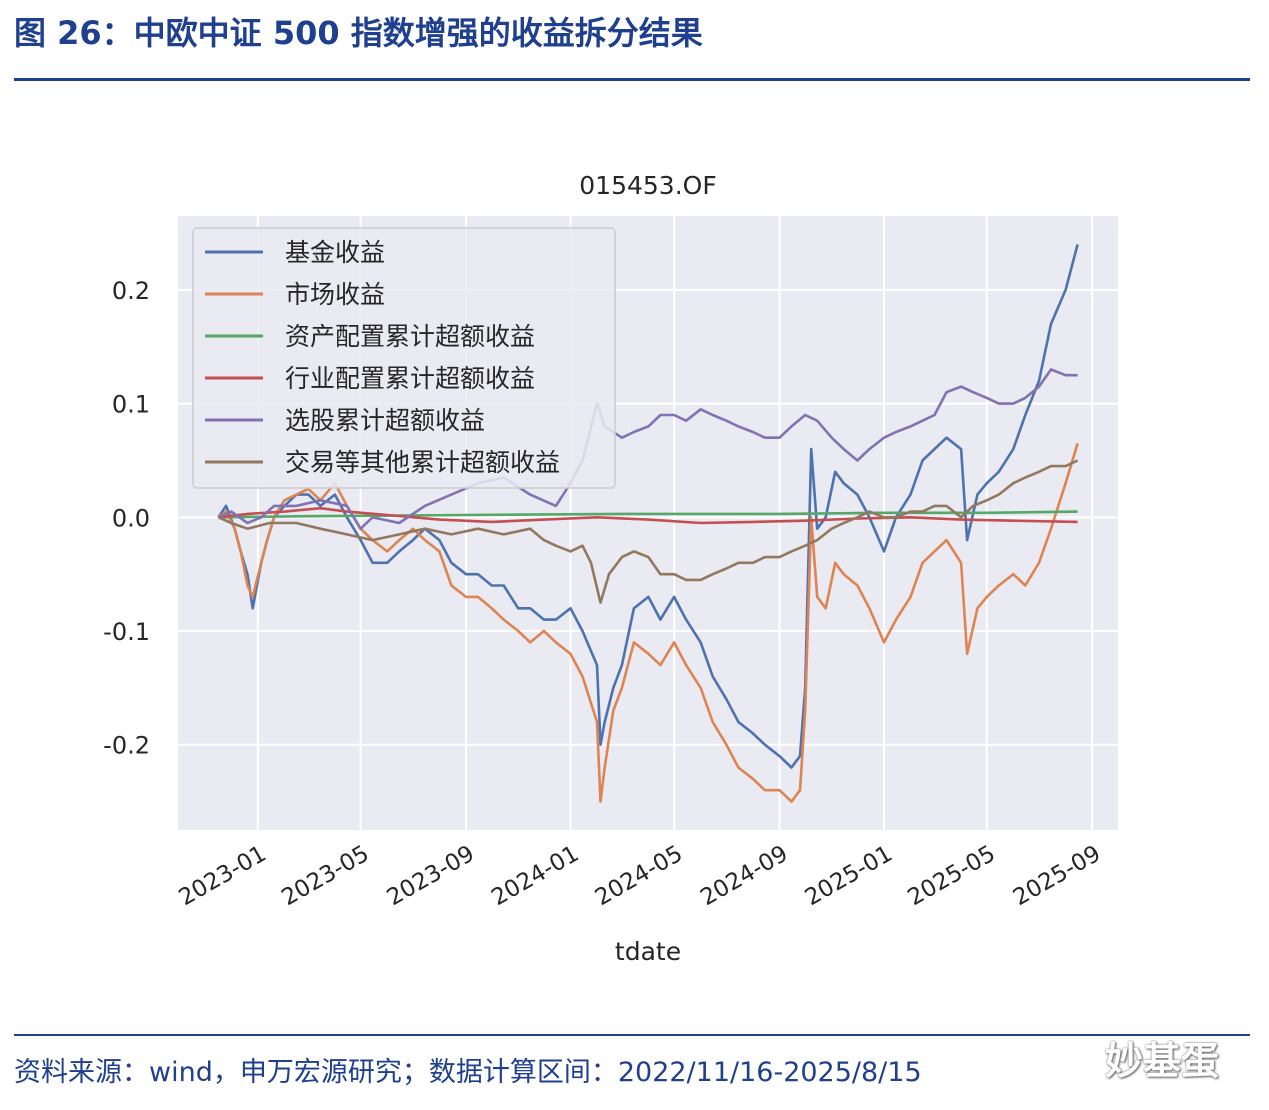 The width and height of the screenshot is (1269, 1110). I want to click on footer-divider, so click(632, 1035).